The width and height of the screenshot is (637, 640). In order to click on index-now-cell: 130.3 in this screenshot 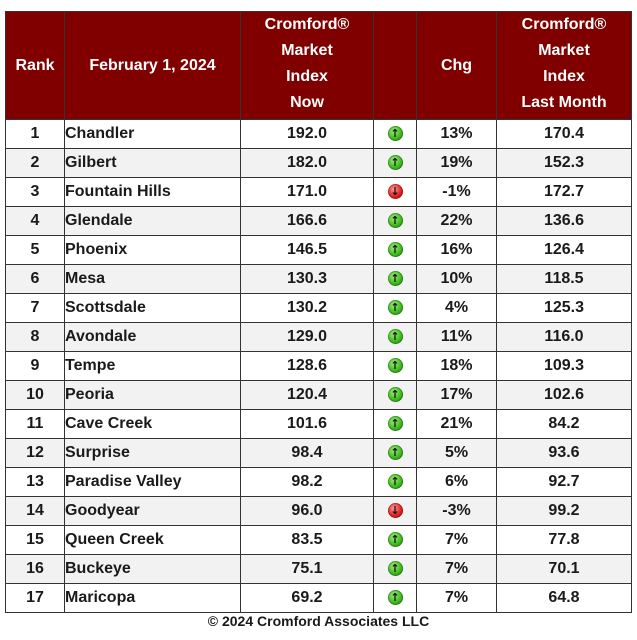, I will do `click(307, 279)`.